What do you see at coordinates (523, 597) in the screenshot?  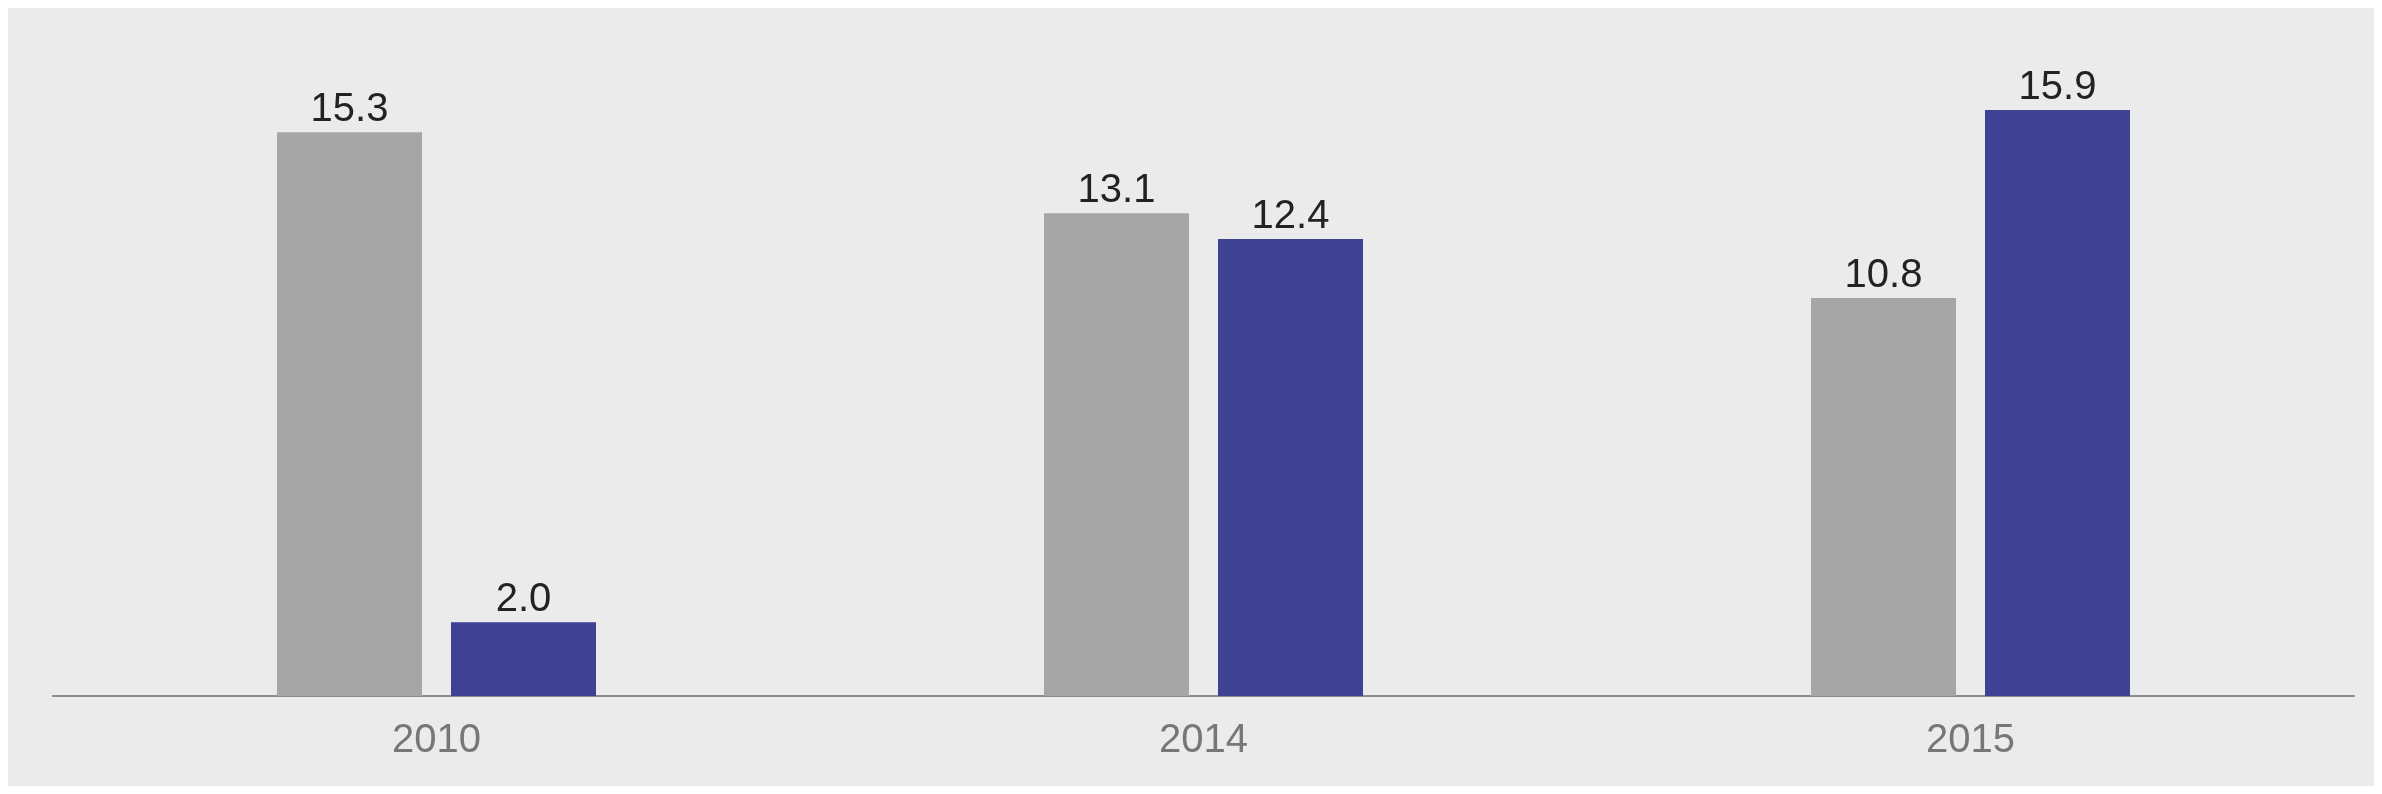 I see `data-label: 2.0` at bounding box center [523, 597].